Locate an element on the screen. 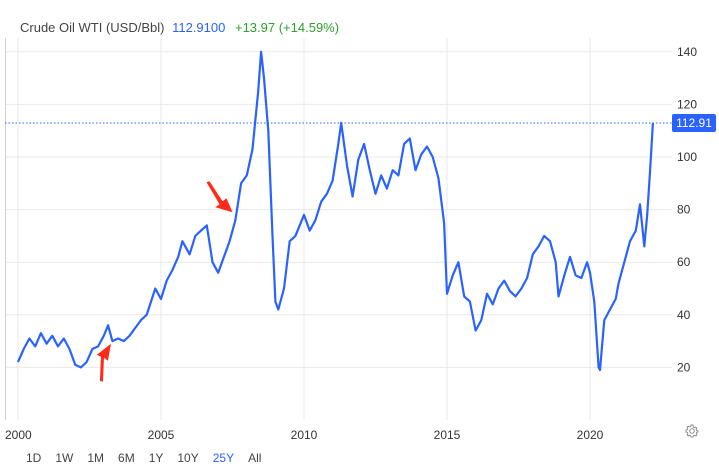  current-price-badge is located at coordinates (694, 123).